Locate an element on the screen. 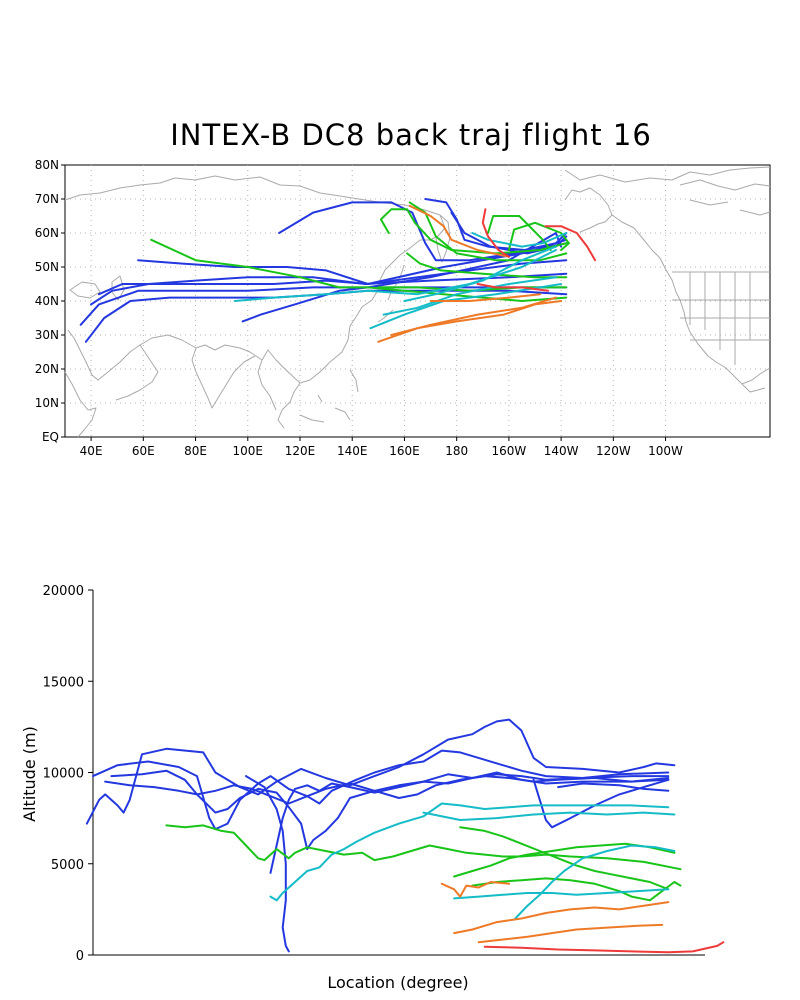  map-x-tick-label: 140E is located at coordinates (352, 451).